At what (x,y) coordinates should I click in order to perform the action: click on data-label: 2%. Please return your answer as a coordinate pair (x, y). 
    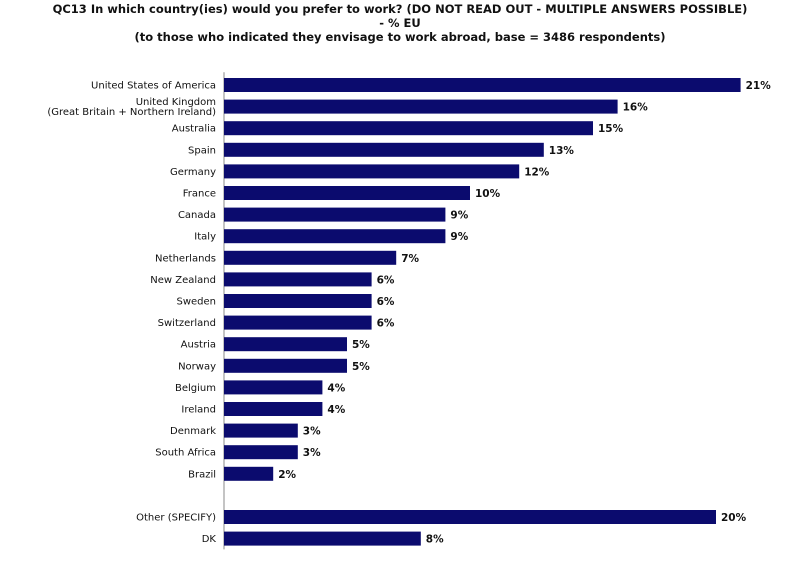
    Looking at the image, I should click on (287, 475).